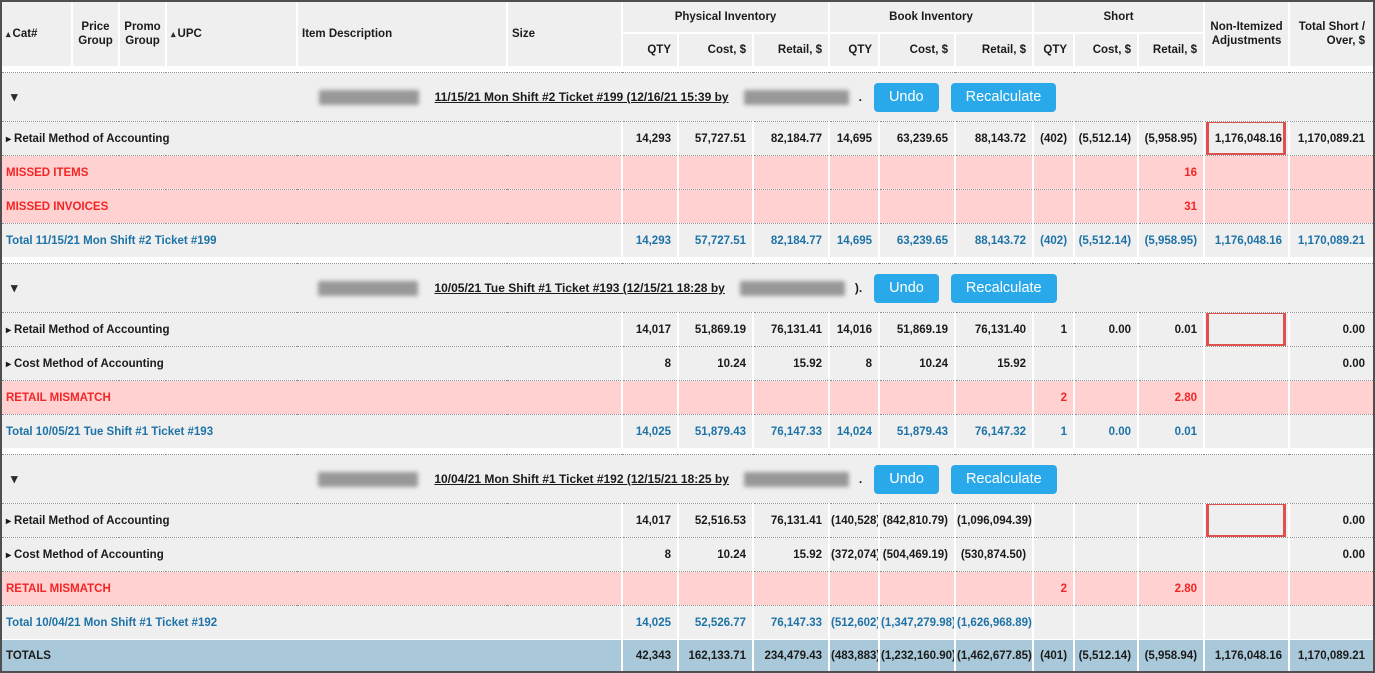  I want to click on value-cell: 76,131.40, so click(994, 329).